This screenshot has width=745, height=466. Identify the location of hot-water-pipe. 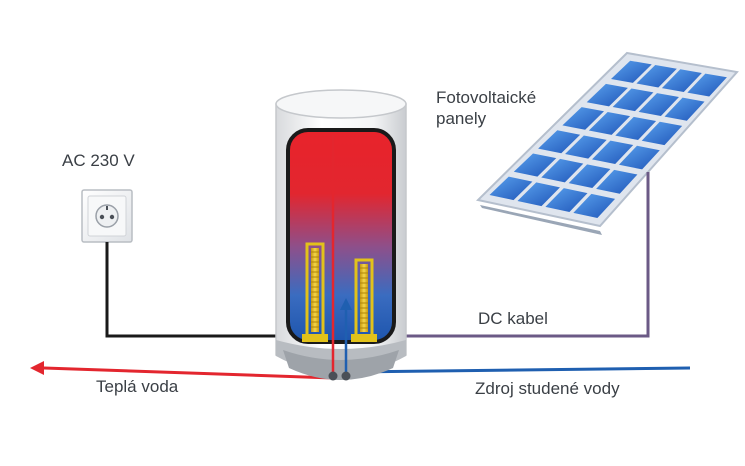
(188, 373).